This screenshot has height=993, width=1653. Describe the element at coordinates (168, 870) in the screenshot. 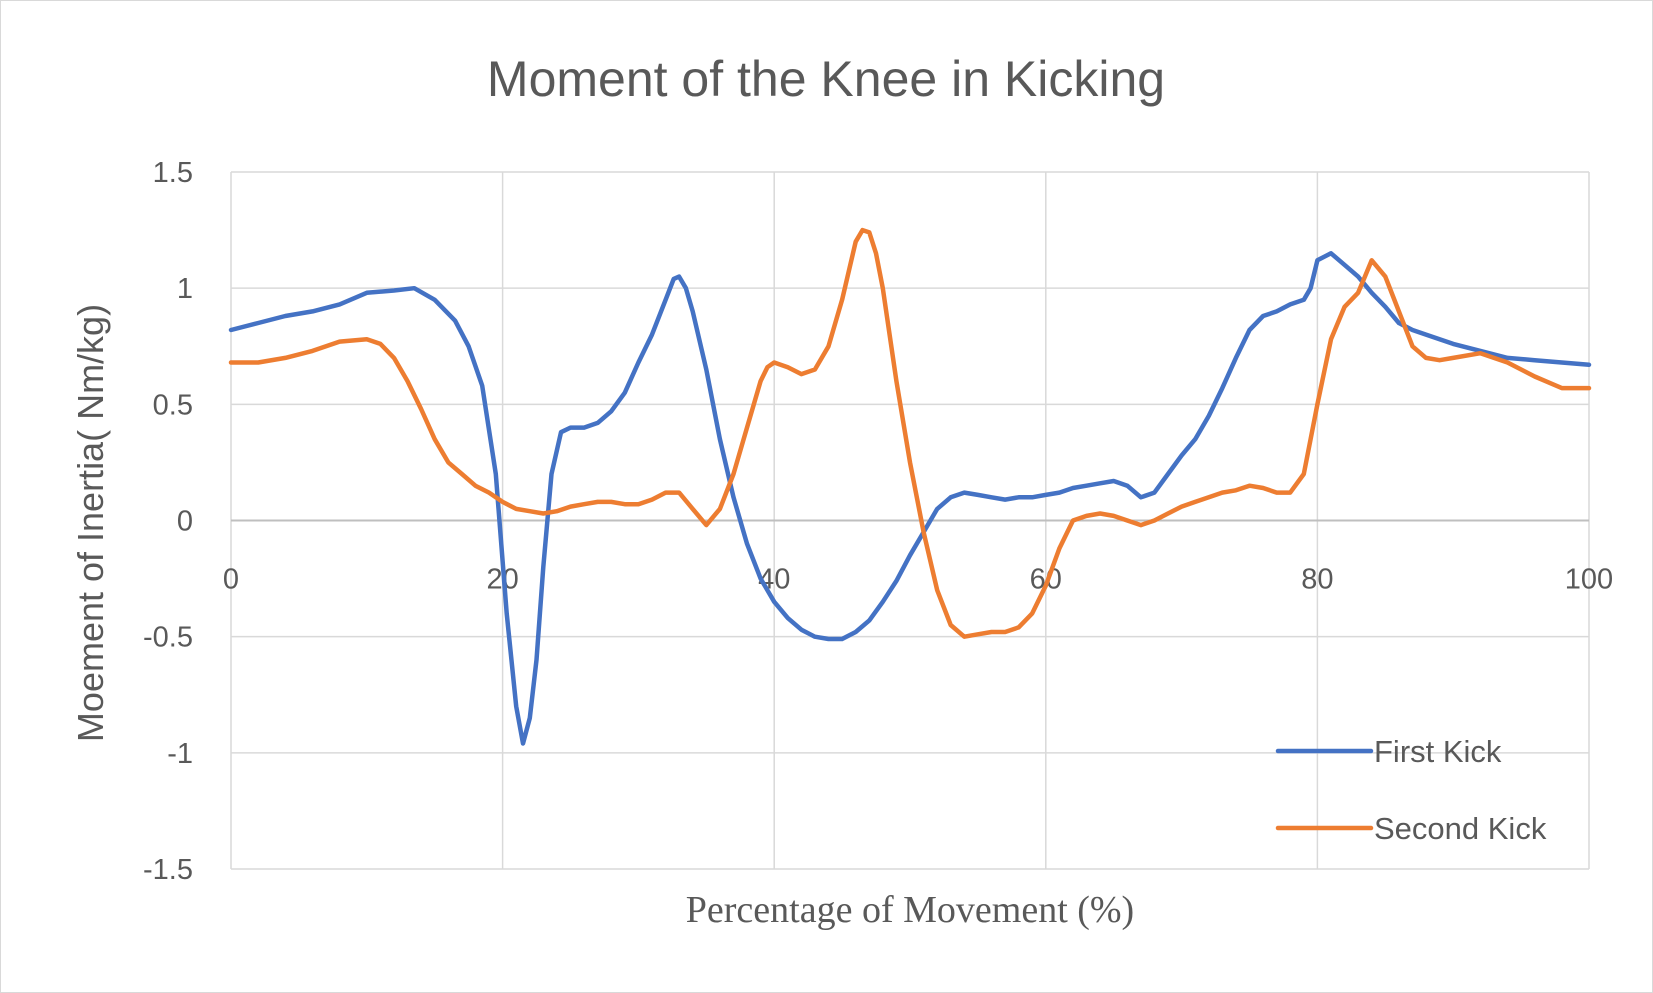

I see `y-tick-label: -1.5` at that location.